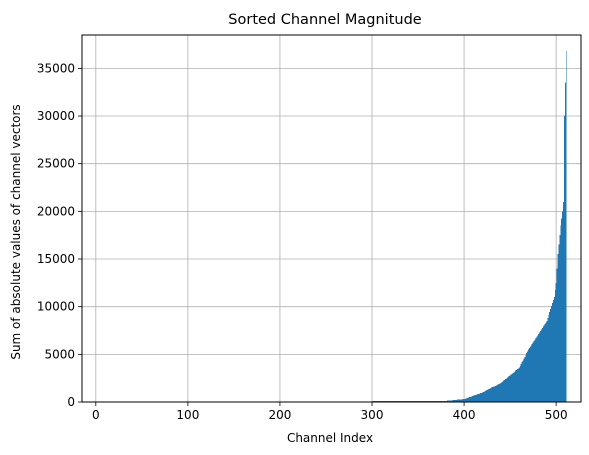 The width and height of the screenshot is (589, 455). What do you see at coordinates (96, 415) in the screenshot?
I see `x-tick-label: 0` at bounding box center [96, 415].